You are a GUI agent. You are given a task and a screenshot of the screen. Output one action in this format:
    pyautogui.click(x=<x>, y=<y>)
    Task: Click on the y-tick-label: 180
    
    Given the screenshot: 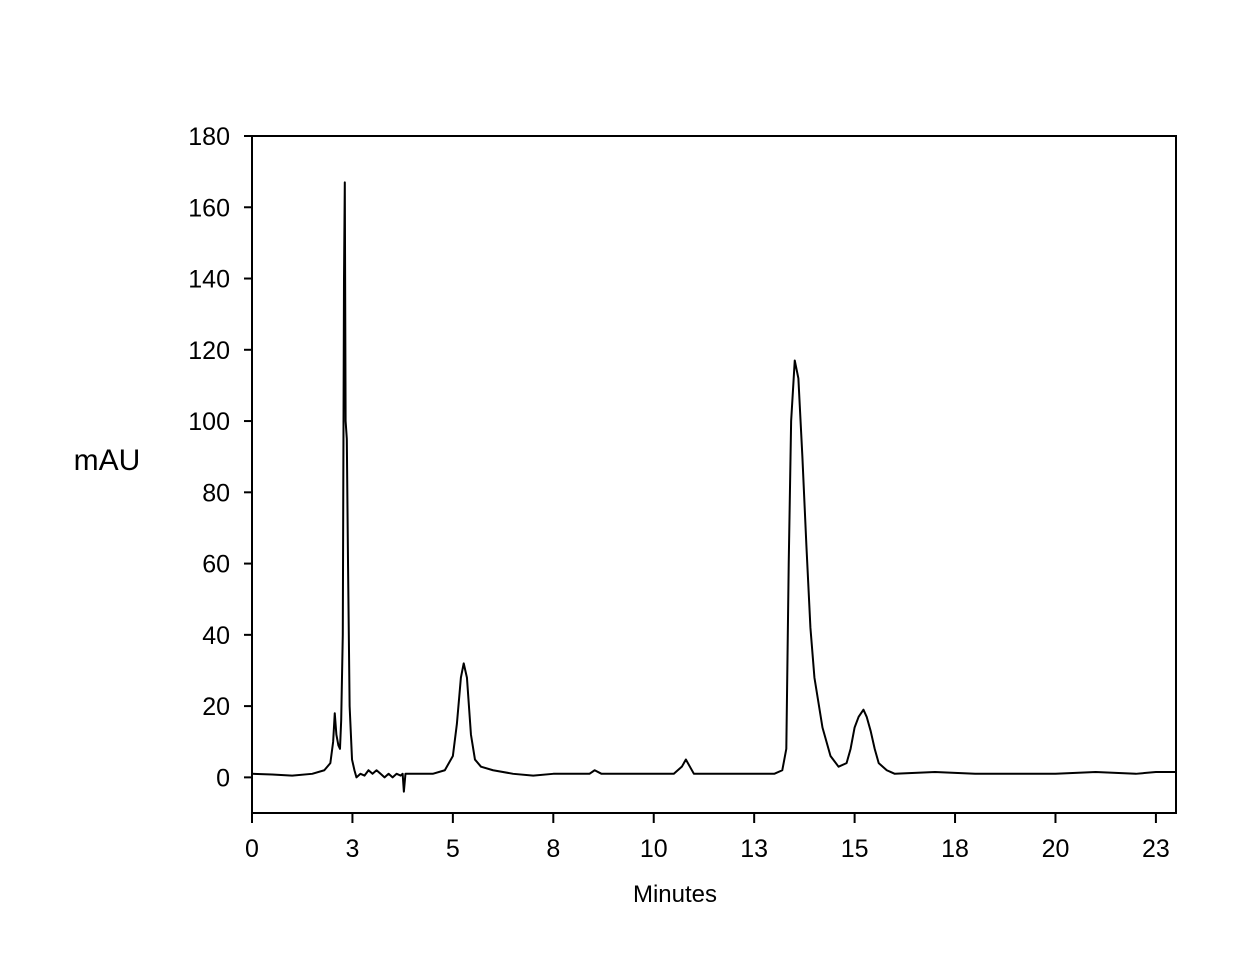 What is the action you would take?
    pyautogui.click(x=209, y=137)
    